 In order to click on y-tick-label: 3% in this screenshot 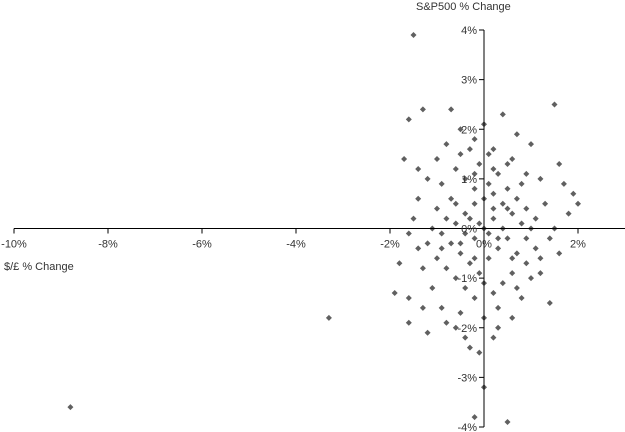, I will do `click(469, 81)`.